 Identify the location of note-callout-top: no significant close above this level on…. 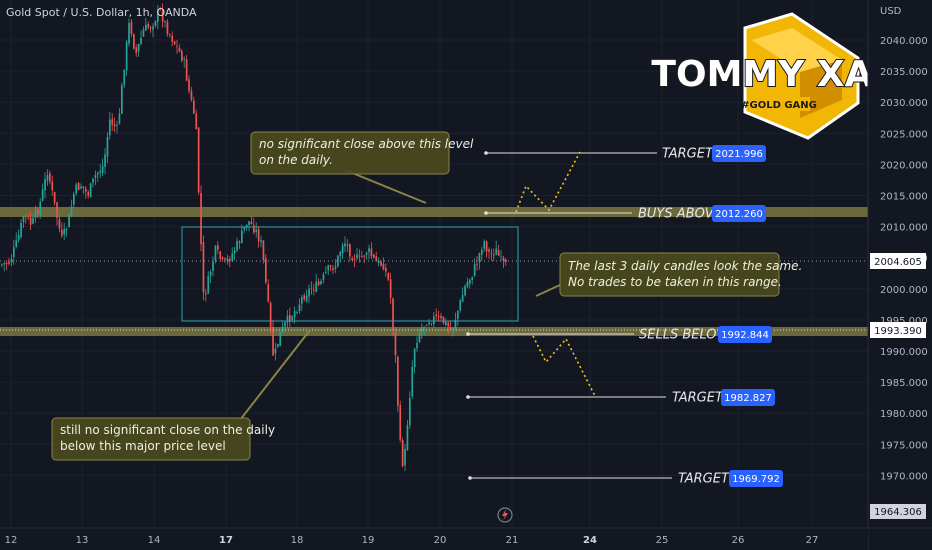
(362, 167).